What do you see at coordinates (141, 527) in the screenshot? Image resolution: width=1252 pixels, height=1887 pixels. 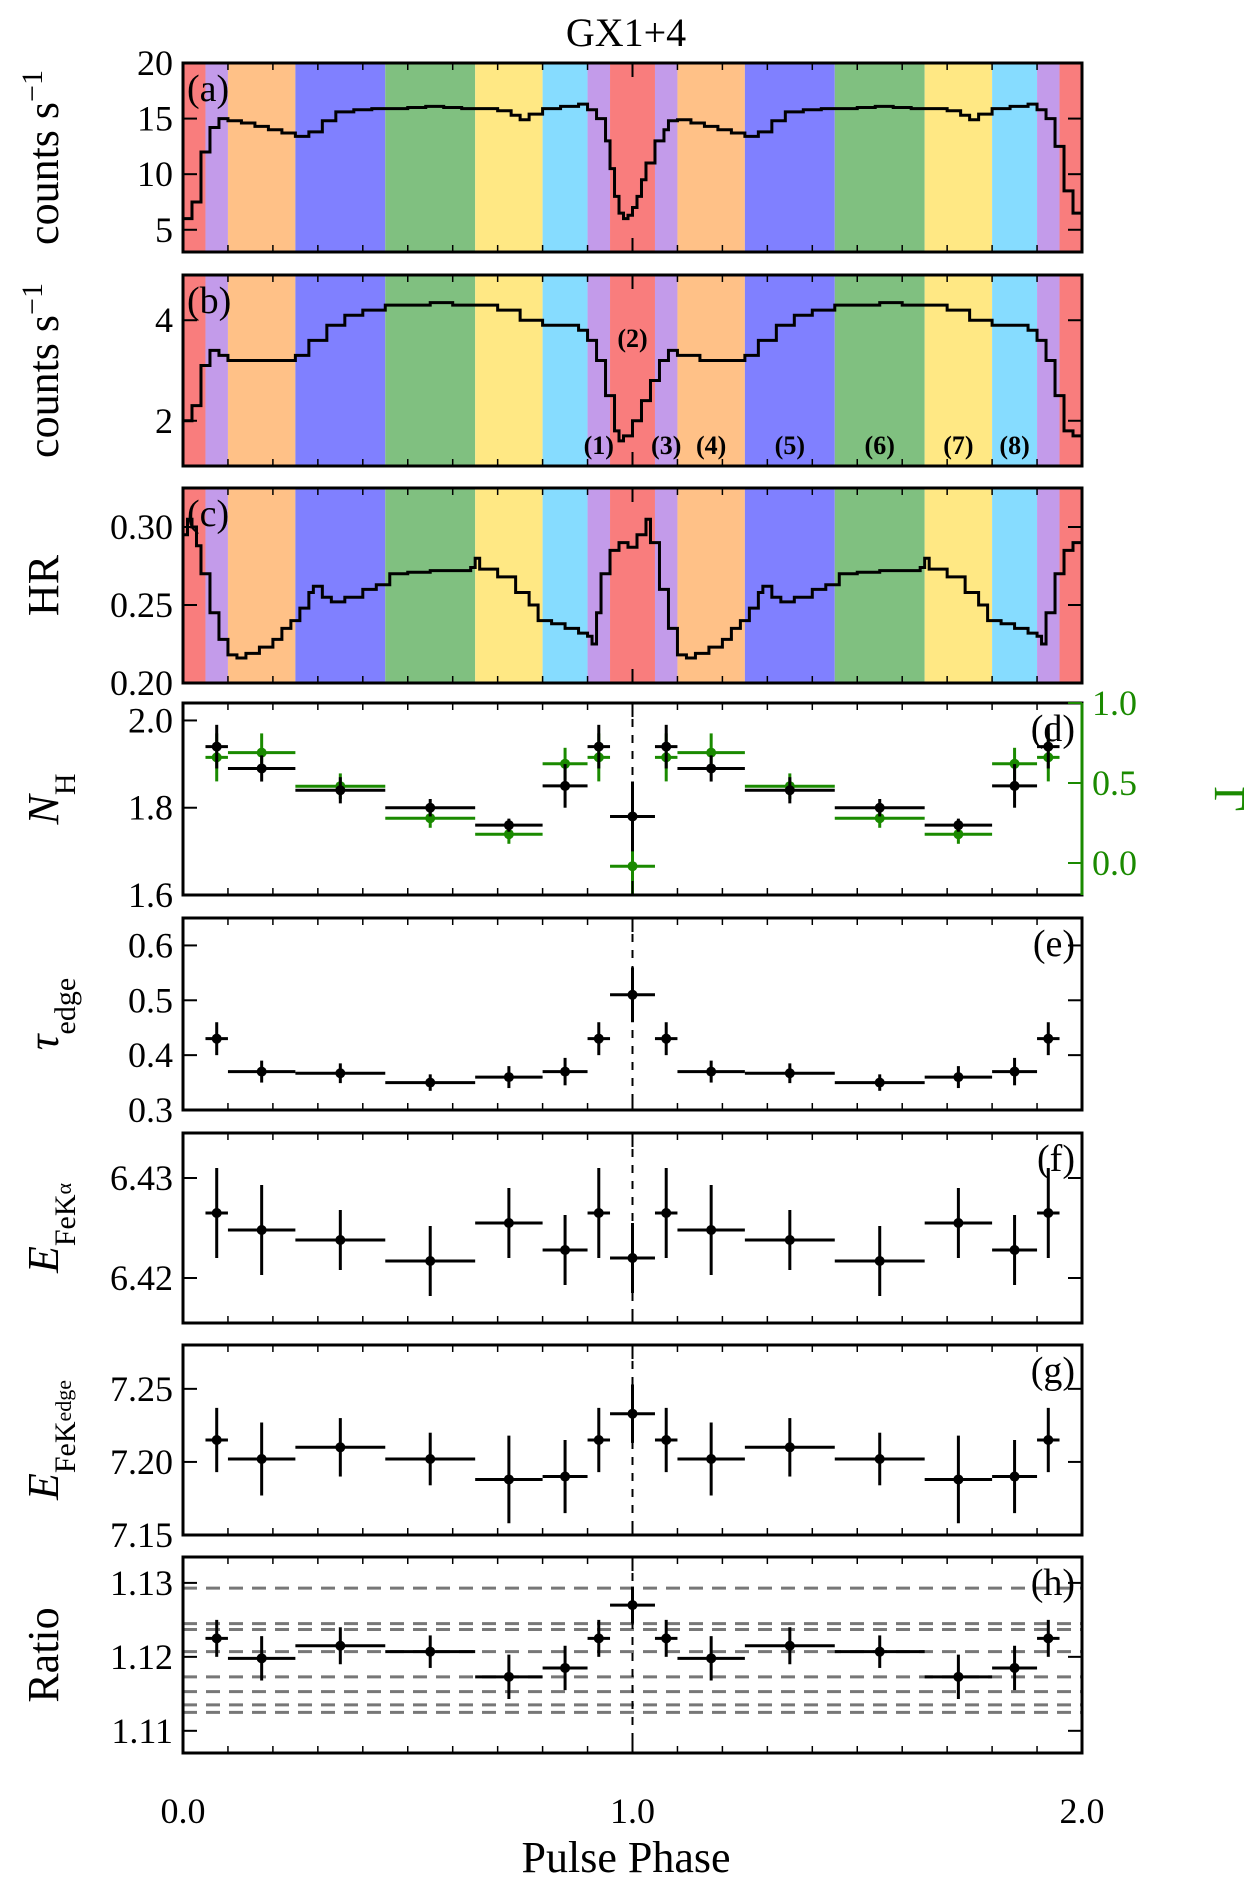 I see `y-tick-label: 0.30` at bounding box center [141, 527].